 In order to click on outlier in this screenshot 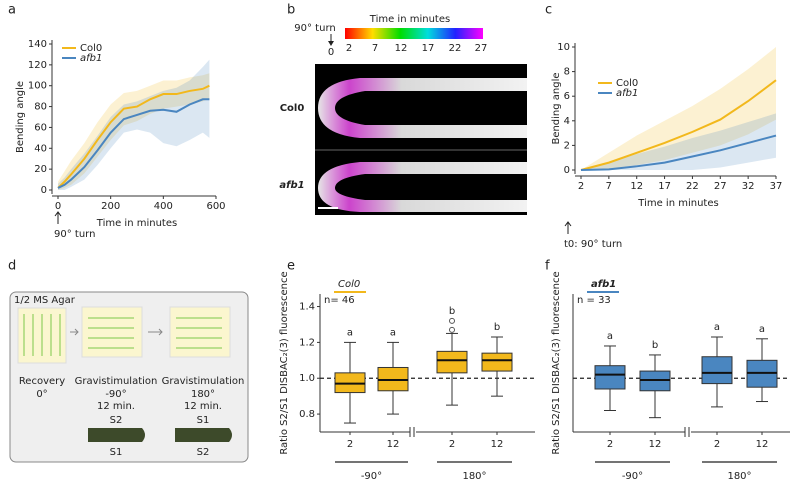, I will do `click(452, 329)`.